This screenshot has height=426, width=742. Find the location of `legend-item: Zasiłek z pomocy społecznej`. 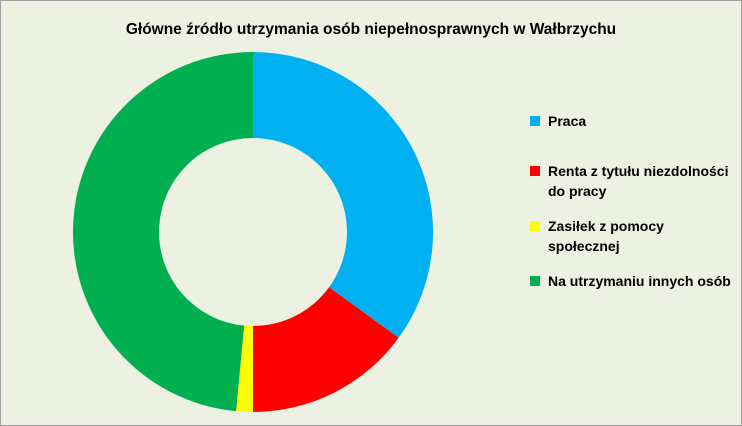

legend-item: Zasiłek z pomocy społecznej is located at coordinates (633, 236).